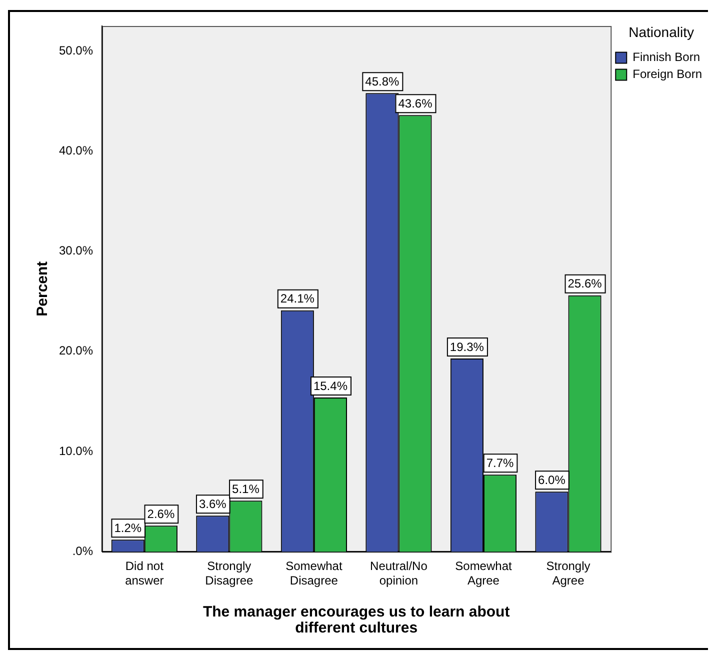  I want to click on data-label: 25.6%, so click(585, 283).